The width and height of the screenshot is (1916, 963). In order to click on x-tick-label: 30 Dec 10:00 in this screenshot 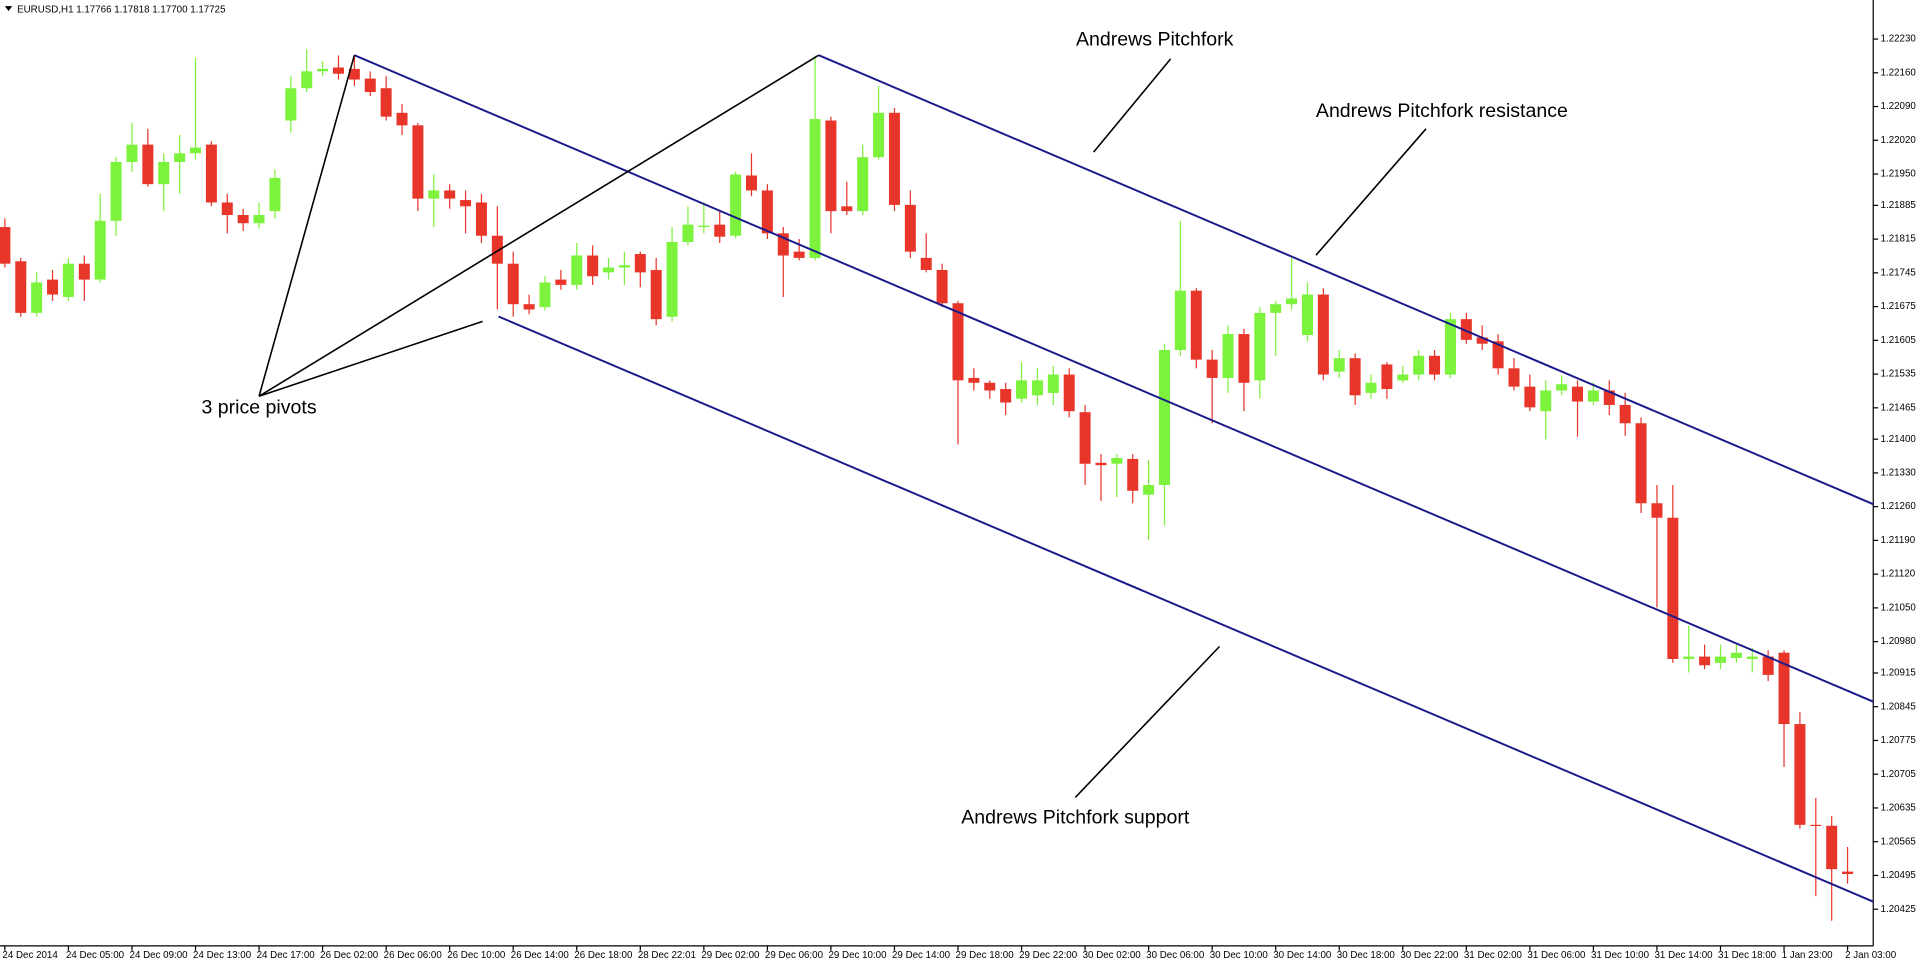, I will do `click(1239, 955)`.